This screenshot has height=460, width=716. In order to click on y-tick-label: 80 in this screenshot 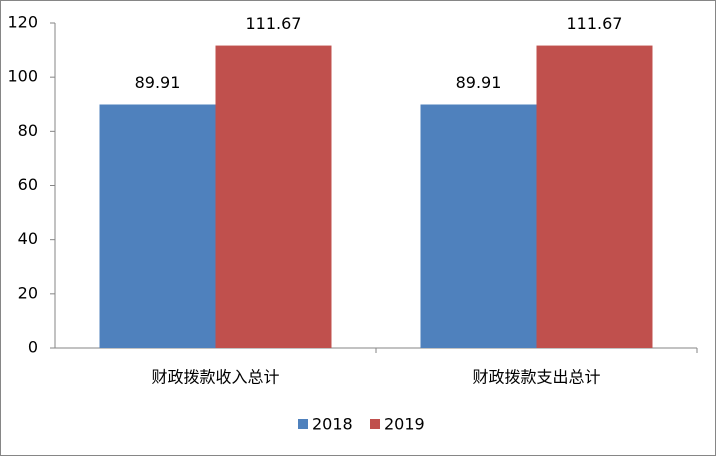, I will do `click(28, 130)`.